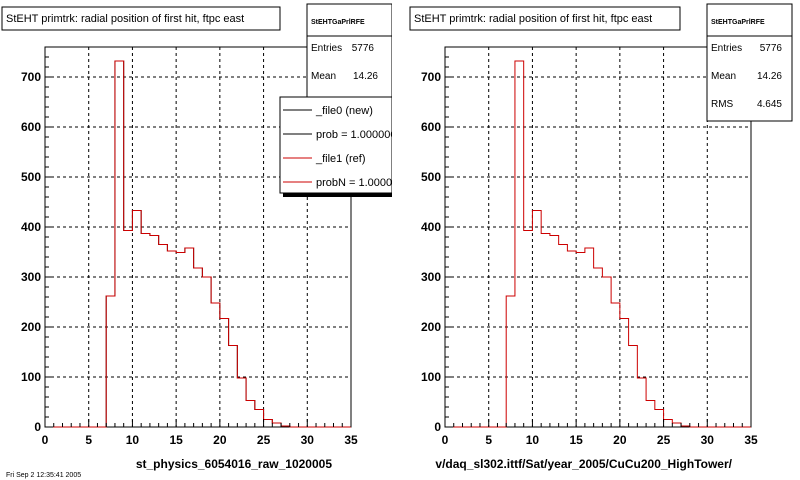 The width and height of the screenshot is (800, 480). I want to click on left-stats-name: StEHTGaPrlRFE, so click(338, 22).